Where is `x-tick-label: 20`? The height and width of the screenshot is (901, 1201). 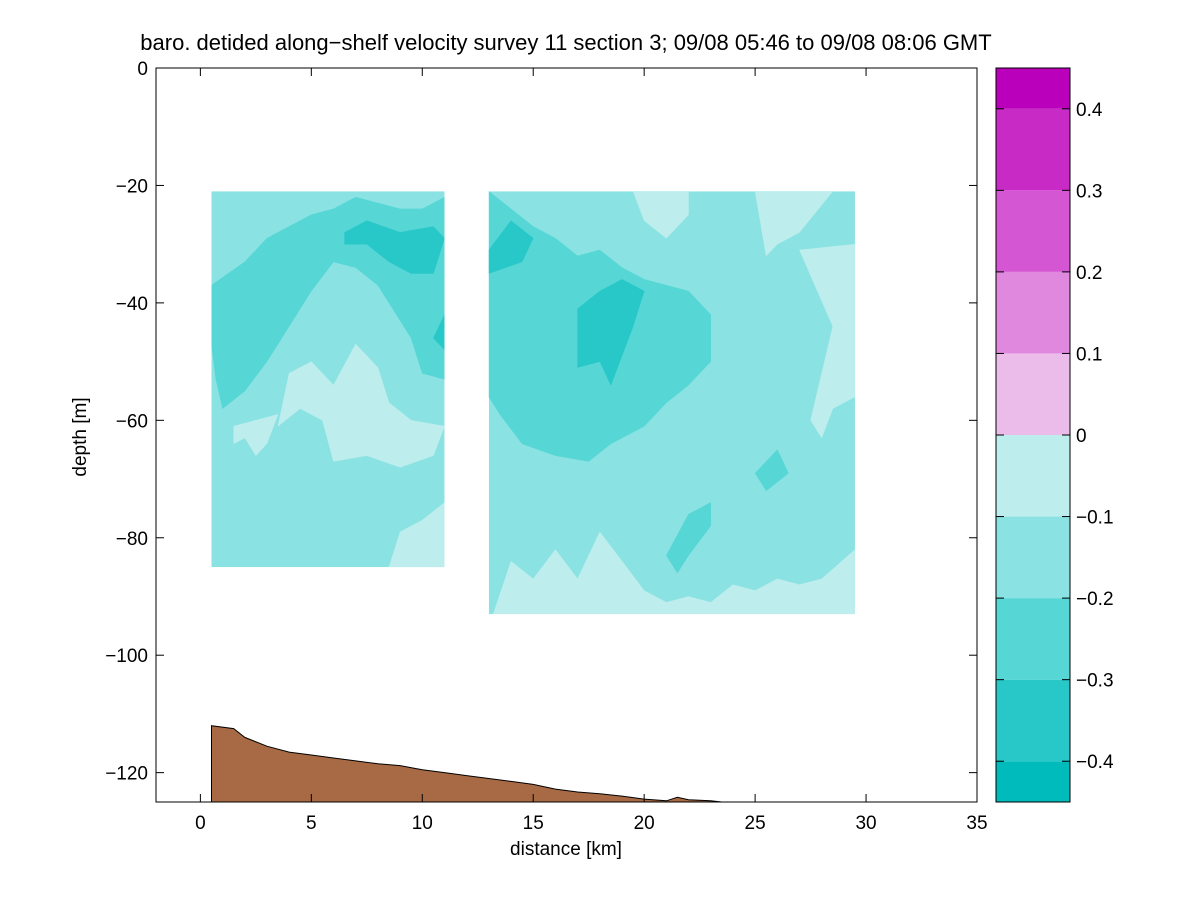
x-tick-label: 20 is located at coordinates (644, 823).